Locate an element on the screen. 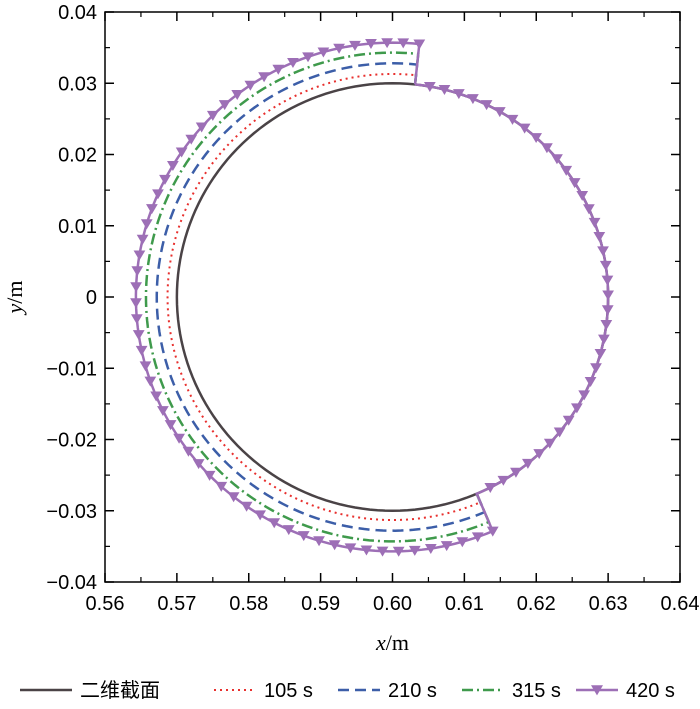  legend-label-4: 315 s is located at coordinates (536, 691).